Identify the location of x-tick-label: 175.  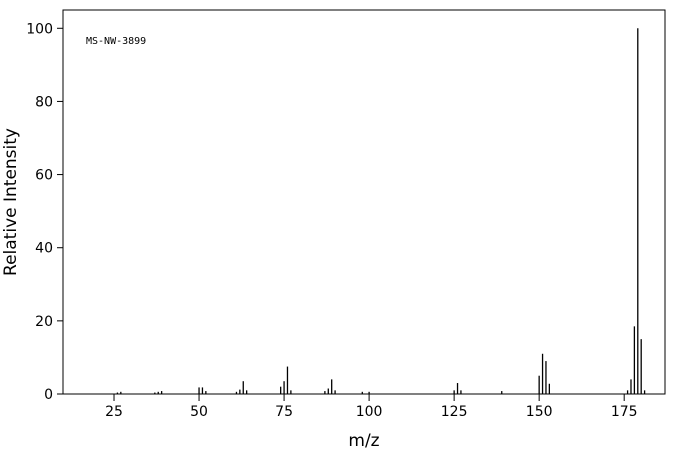
(624, 412).